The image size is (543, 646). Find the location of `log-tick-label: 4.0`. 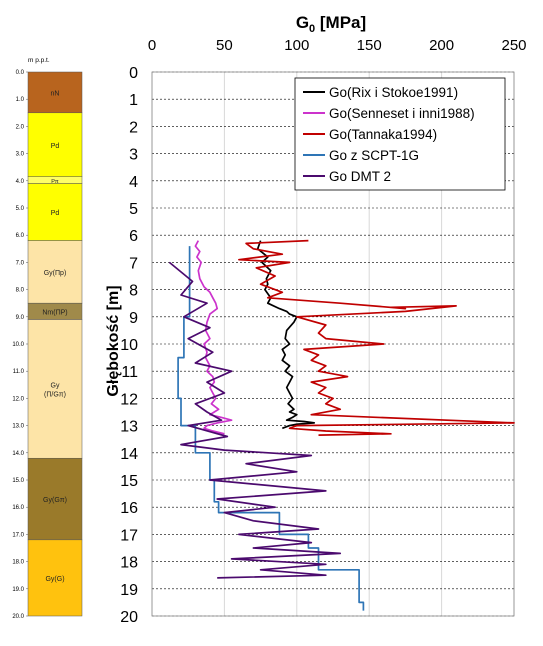

log-tick-label: 4.0 is located at coordinates (20, 182).